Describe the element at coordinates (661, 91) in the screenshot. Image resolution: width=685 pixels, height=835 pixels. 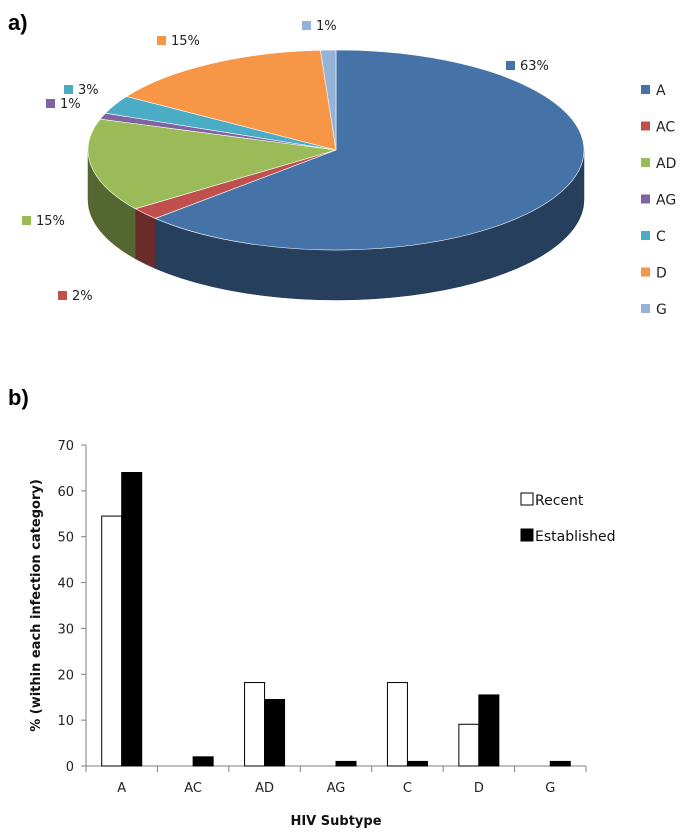
I see `legend-entry: A` at that location.